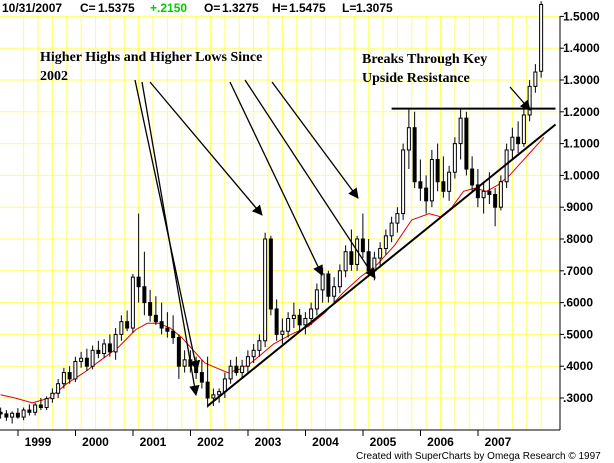  What do you see at coordinates (578, 271) in the screenshot?
I see `y-tick-label: .7000` at bounding box center [578, 271].